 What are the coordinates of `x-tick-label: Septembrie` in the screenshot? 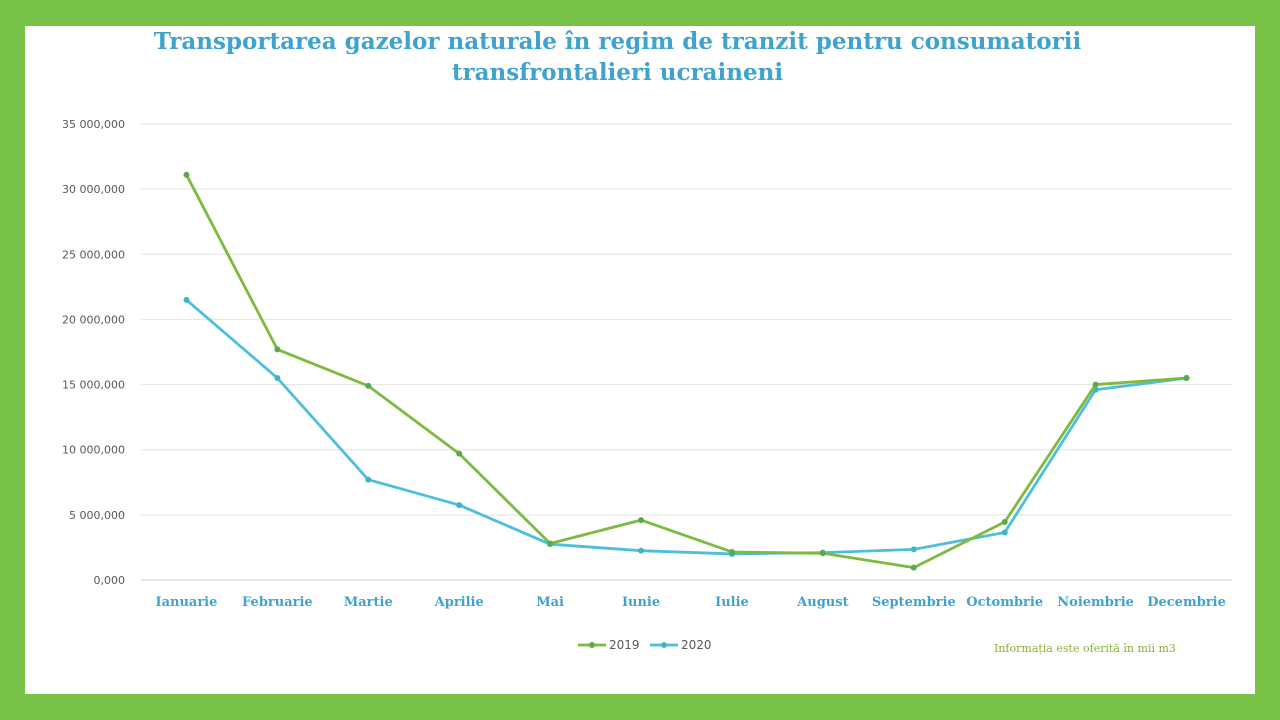 It's located at (914, 602).